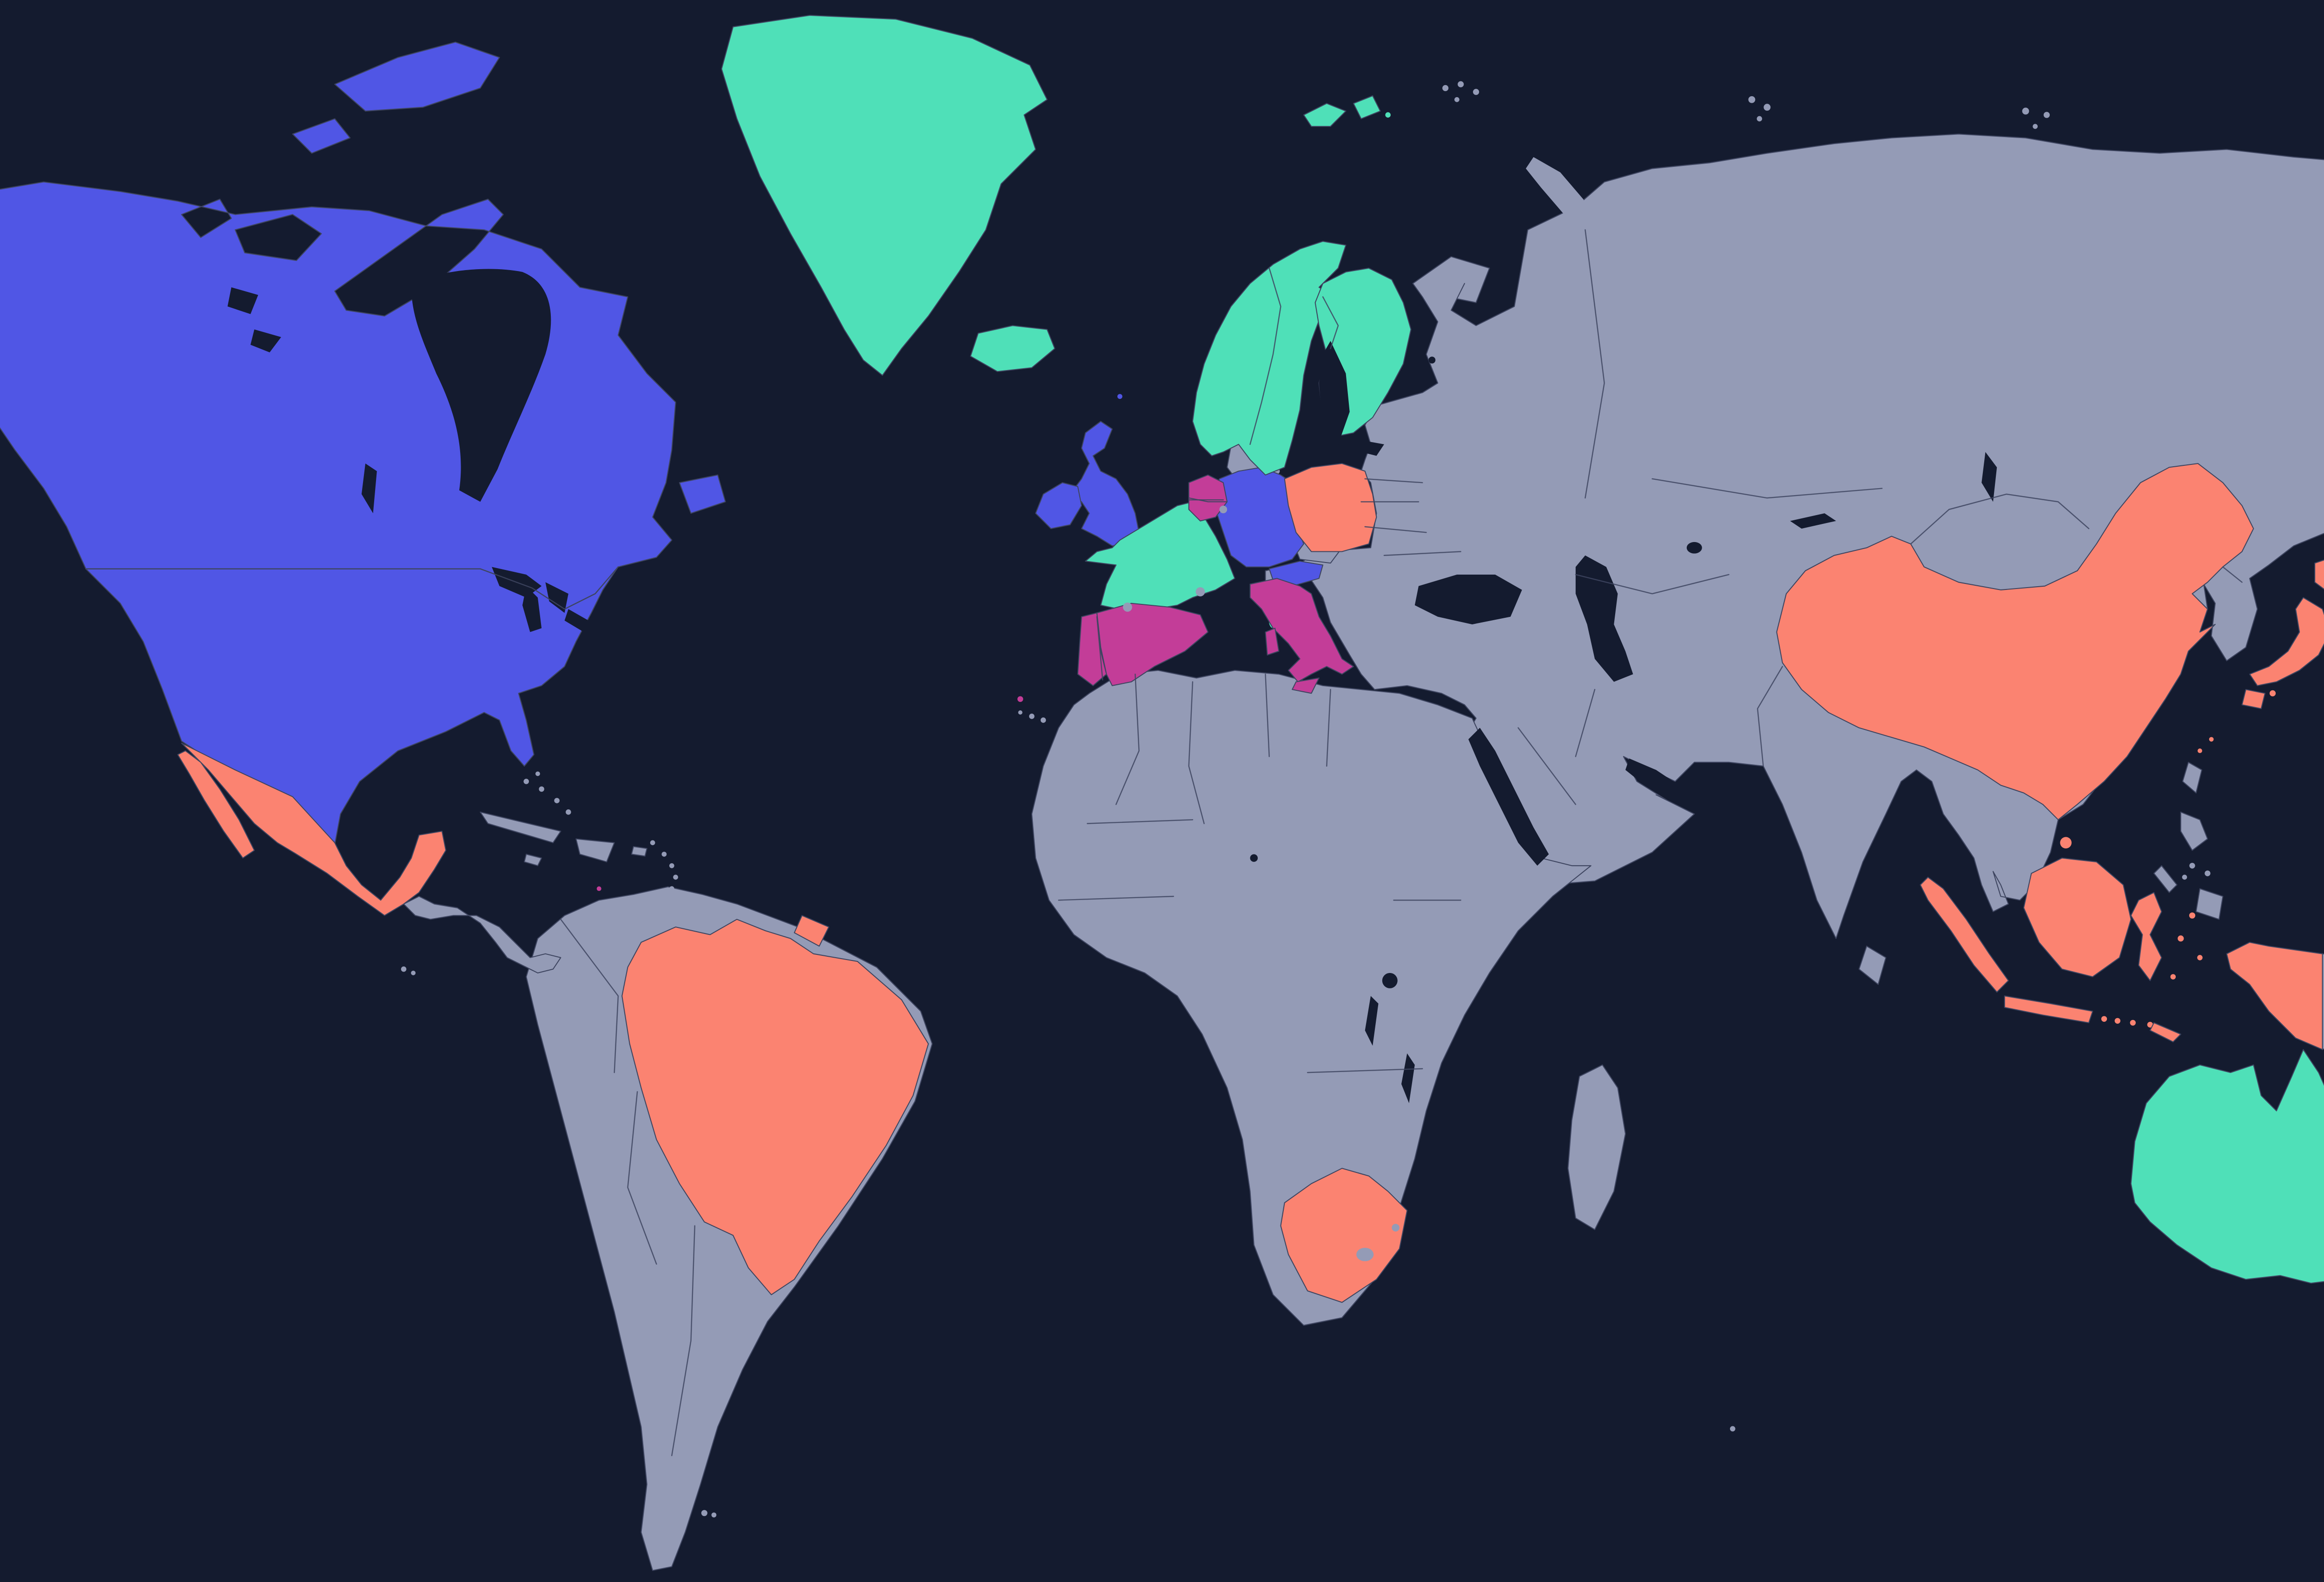 The height and width of the screenshot is (1582, 2324). What do you see at coordinates (2015, 642) in the screenshot?
I see `country-china` at bounding box center [2015, 642].